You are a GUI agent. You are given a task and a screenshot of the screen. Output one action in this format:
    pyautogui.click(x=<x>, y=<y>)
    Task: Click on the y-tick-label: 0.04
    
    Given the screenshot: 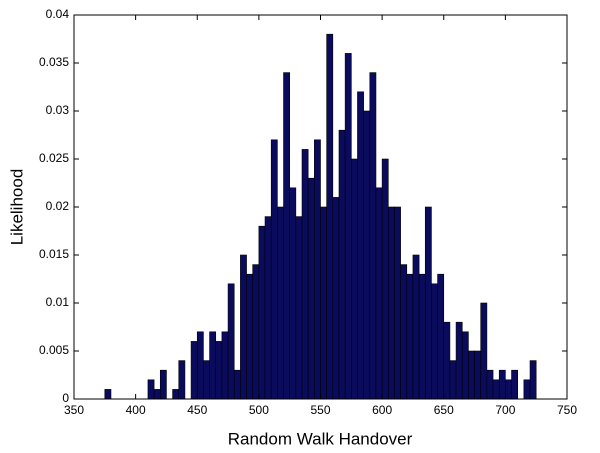 What is the action you would take?
    pyautogui.click(x=58, y=14)
    